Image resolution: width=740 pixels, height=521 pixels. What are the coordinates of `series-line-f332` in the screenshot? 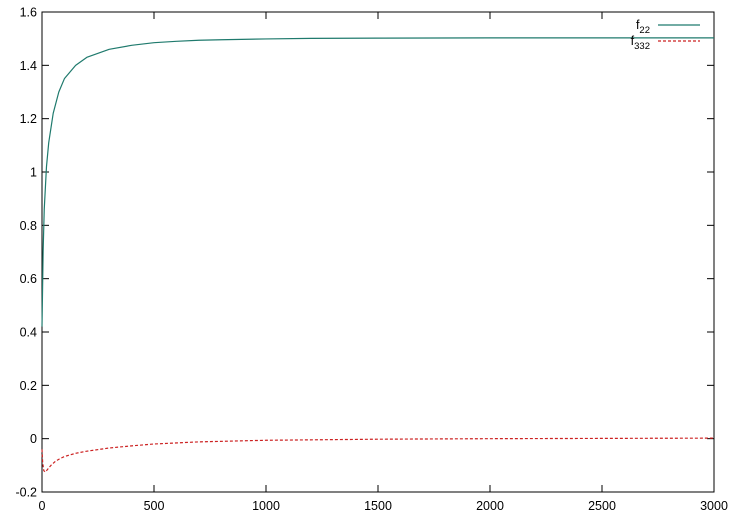 It's located at (378, 455).